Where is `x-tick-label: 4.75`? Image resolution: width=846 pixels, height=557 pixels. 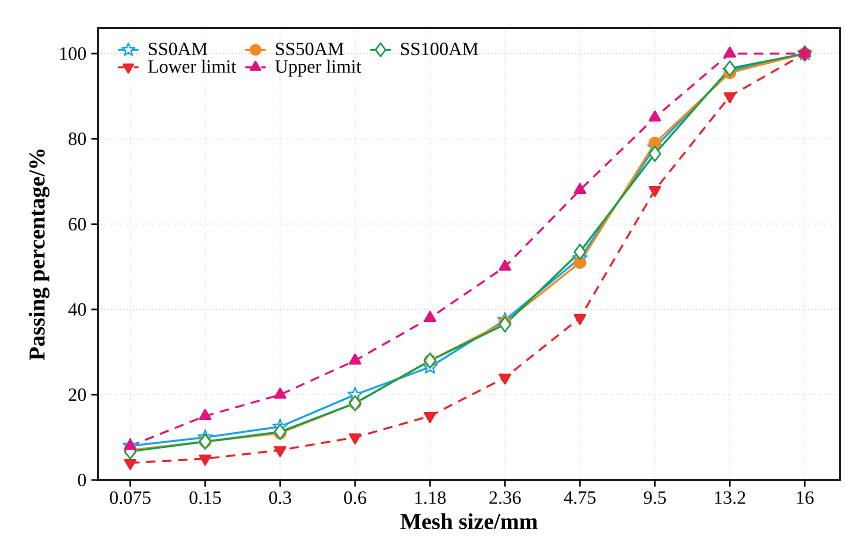 x-tick-label: 4.75 is located at coordinates (580, 497).